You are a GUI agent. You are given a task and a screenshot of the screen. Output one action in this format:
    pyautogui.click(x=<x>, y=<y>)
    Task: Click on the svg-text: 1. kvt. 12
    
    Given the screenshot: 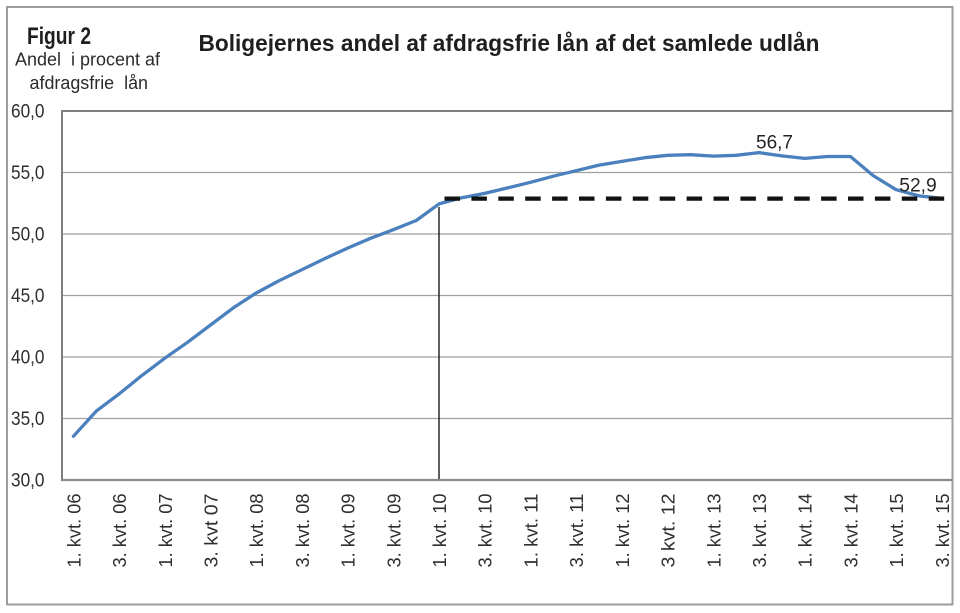 What is the action you would take?
    pyautogui.click(x=622, y=531)
    